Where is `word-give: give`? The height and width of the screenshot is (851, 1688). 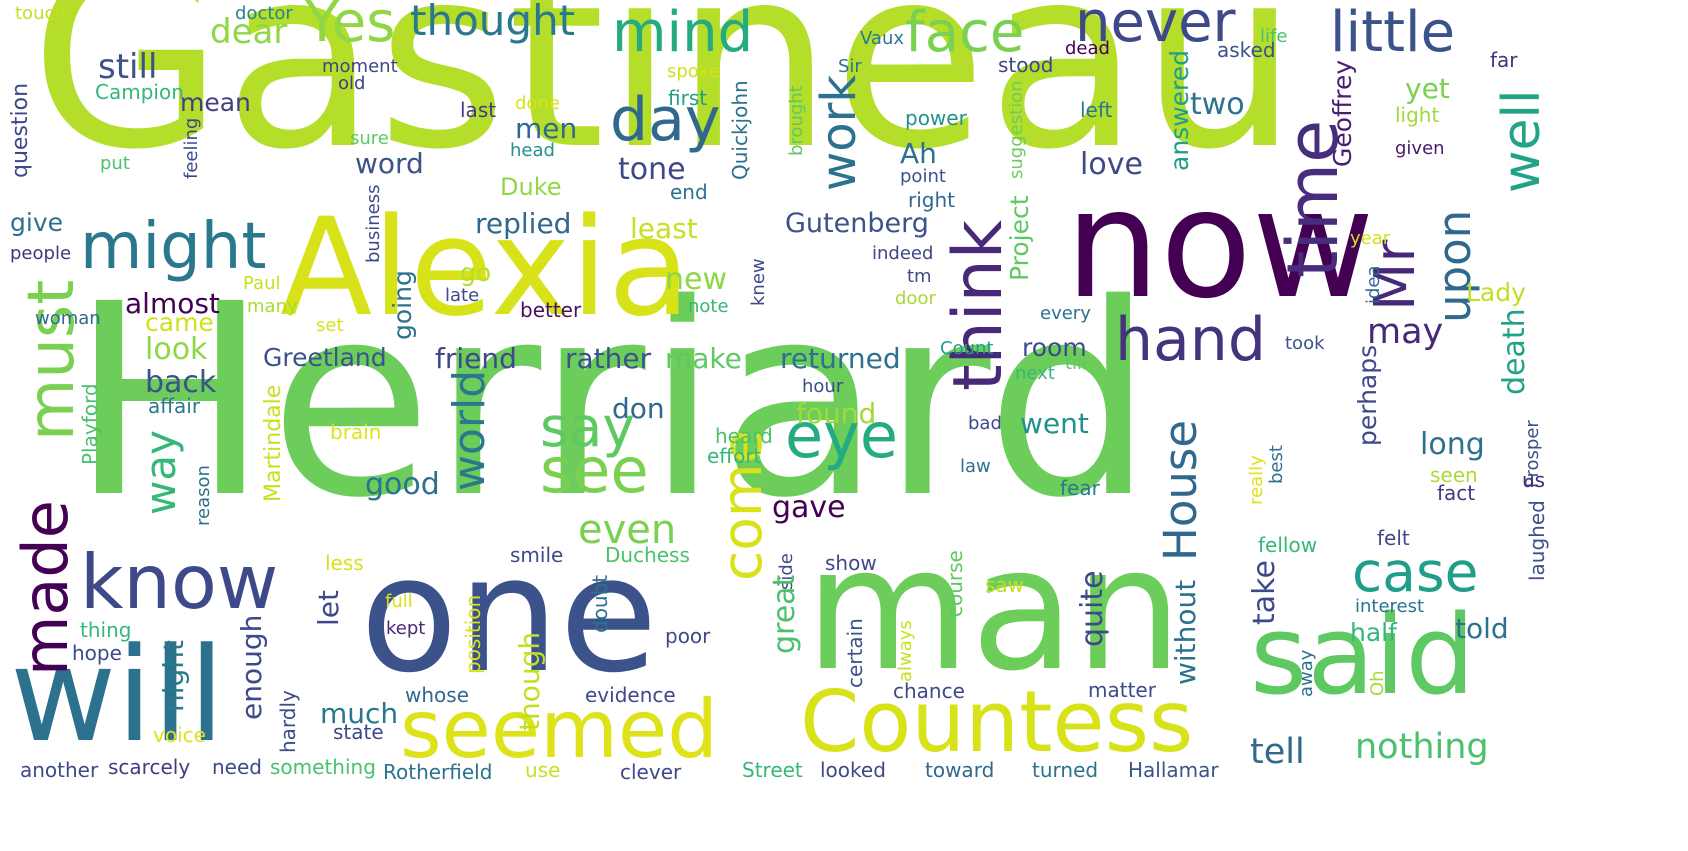 word-give: give is located at coordinates (36, 222).